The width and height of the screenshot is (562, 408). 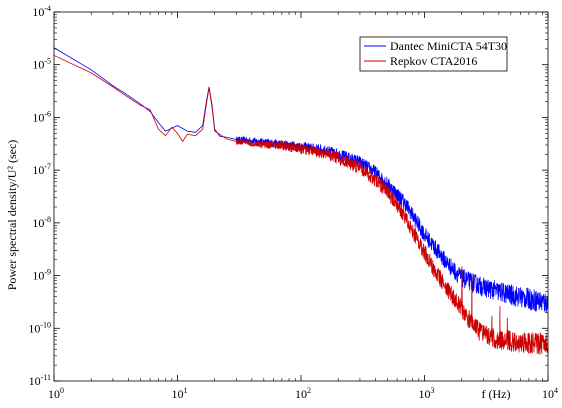 What do you see at coordinates (41, 222) in the screenshot?
I see `y-tick-label: 10⁻⁸` at bounding box center [41, 222].